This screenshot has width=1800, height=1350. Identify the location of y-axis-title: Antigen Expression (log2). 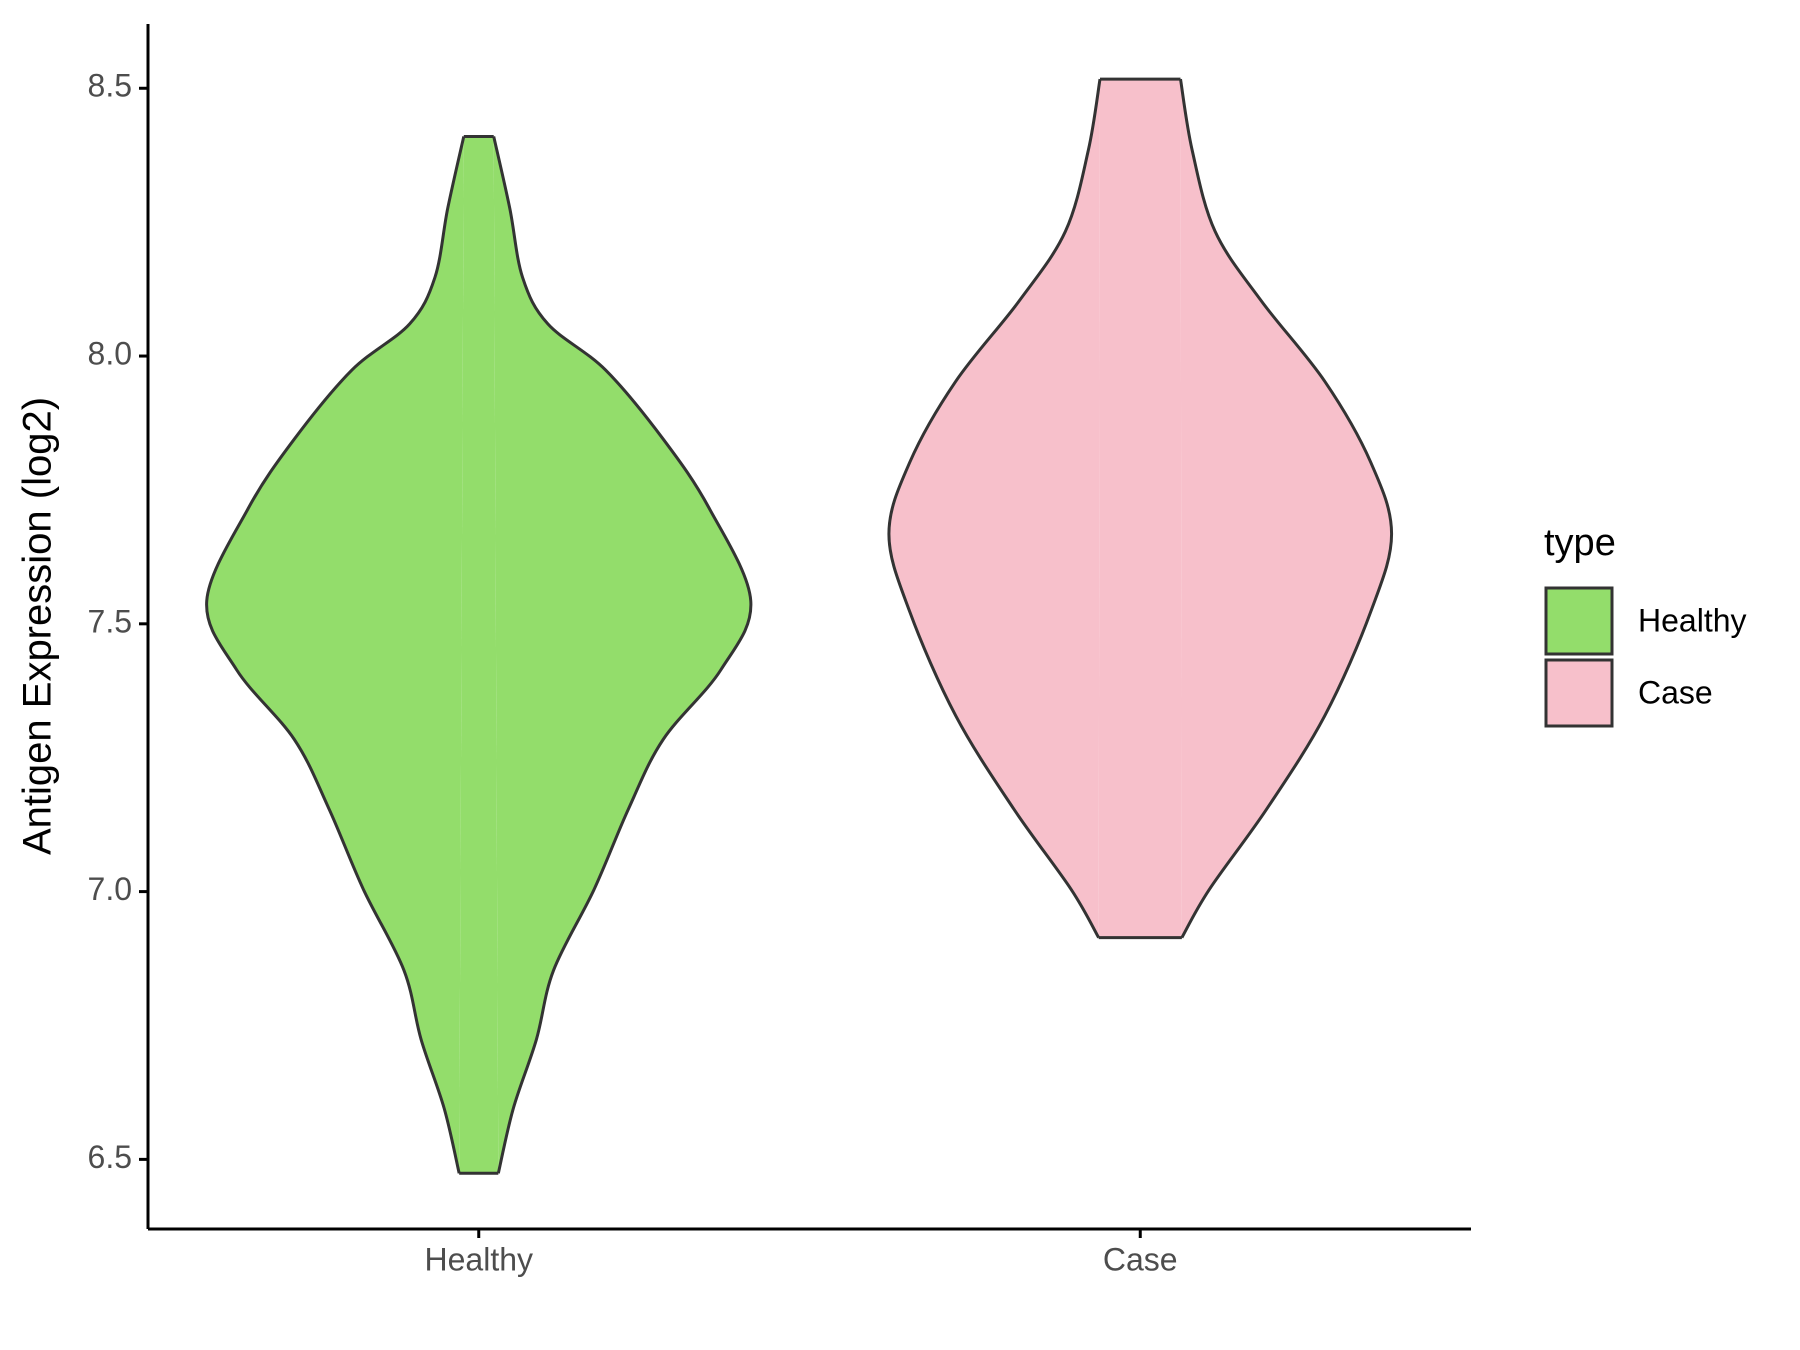
(38, 626).